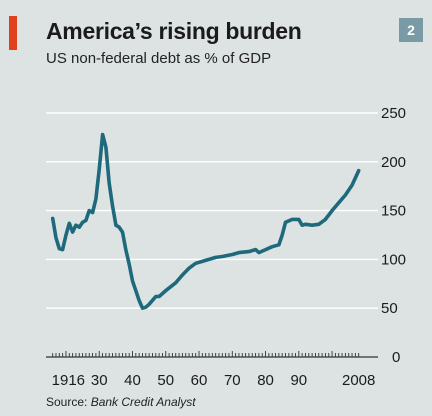 This screenshot has height=416, width=432. Describe the element at coordinates (13, 33) in the screenshot. I see `accent-bar` at that location.